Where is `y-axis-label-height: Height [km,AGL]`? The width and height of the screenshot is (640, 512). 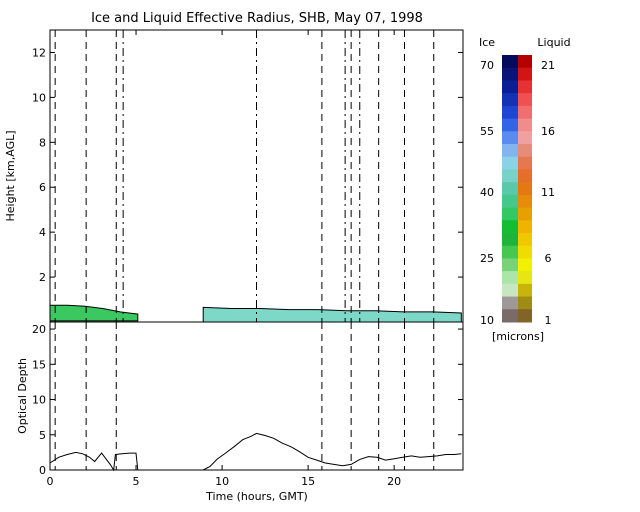 y-axis-label-height: Height [km,AGL] is located at coordinates (10, 175).